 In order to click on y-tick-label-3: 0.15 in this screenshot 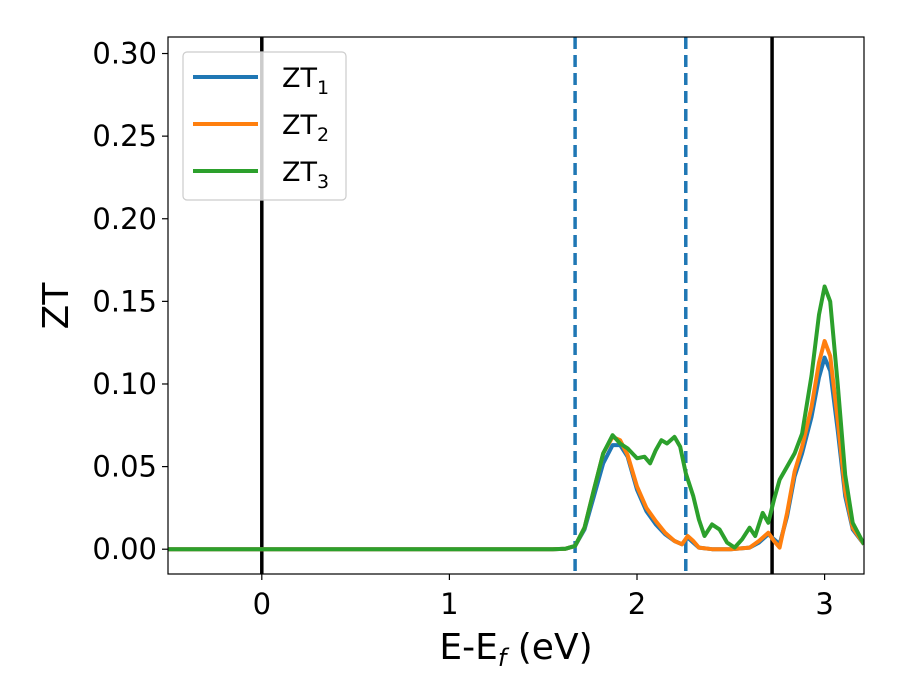, I will do `click(124, 301)`.